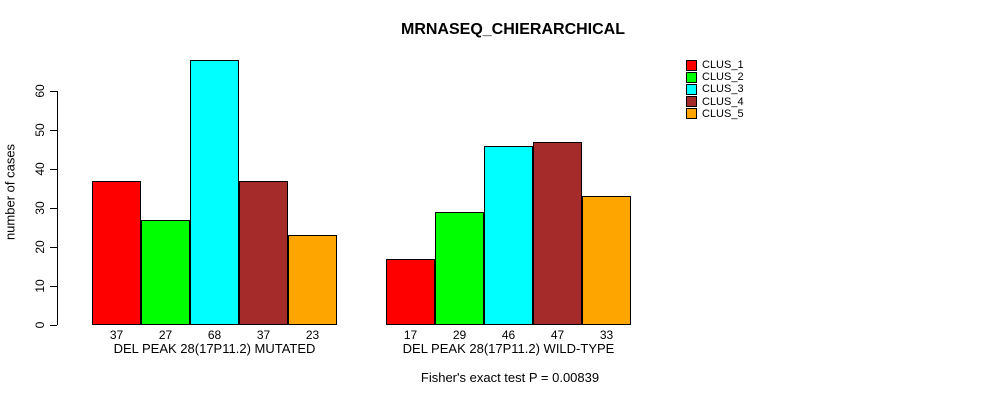 The height and width of the screenshot is (400, 990). Describe the element at coordinates (165, 272) in the screenshot. I see `bar-clus_2-group1` at that location.